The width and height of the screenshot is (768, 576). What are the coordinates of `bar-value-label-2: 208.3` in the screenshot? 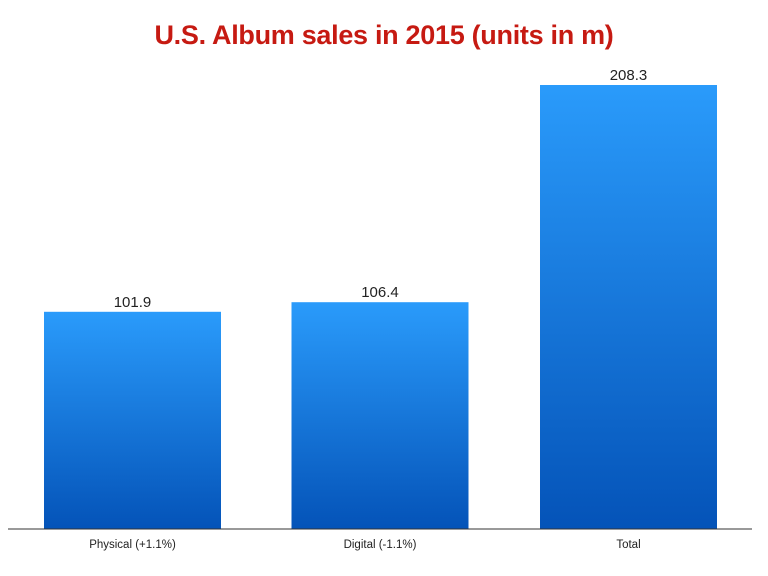 It's located at (629, 75).